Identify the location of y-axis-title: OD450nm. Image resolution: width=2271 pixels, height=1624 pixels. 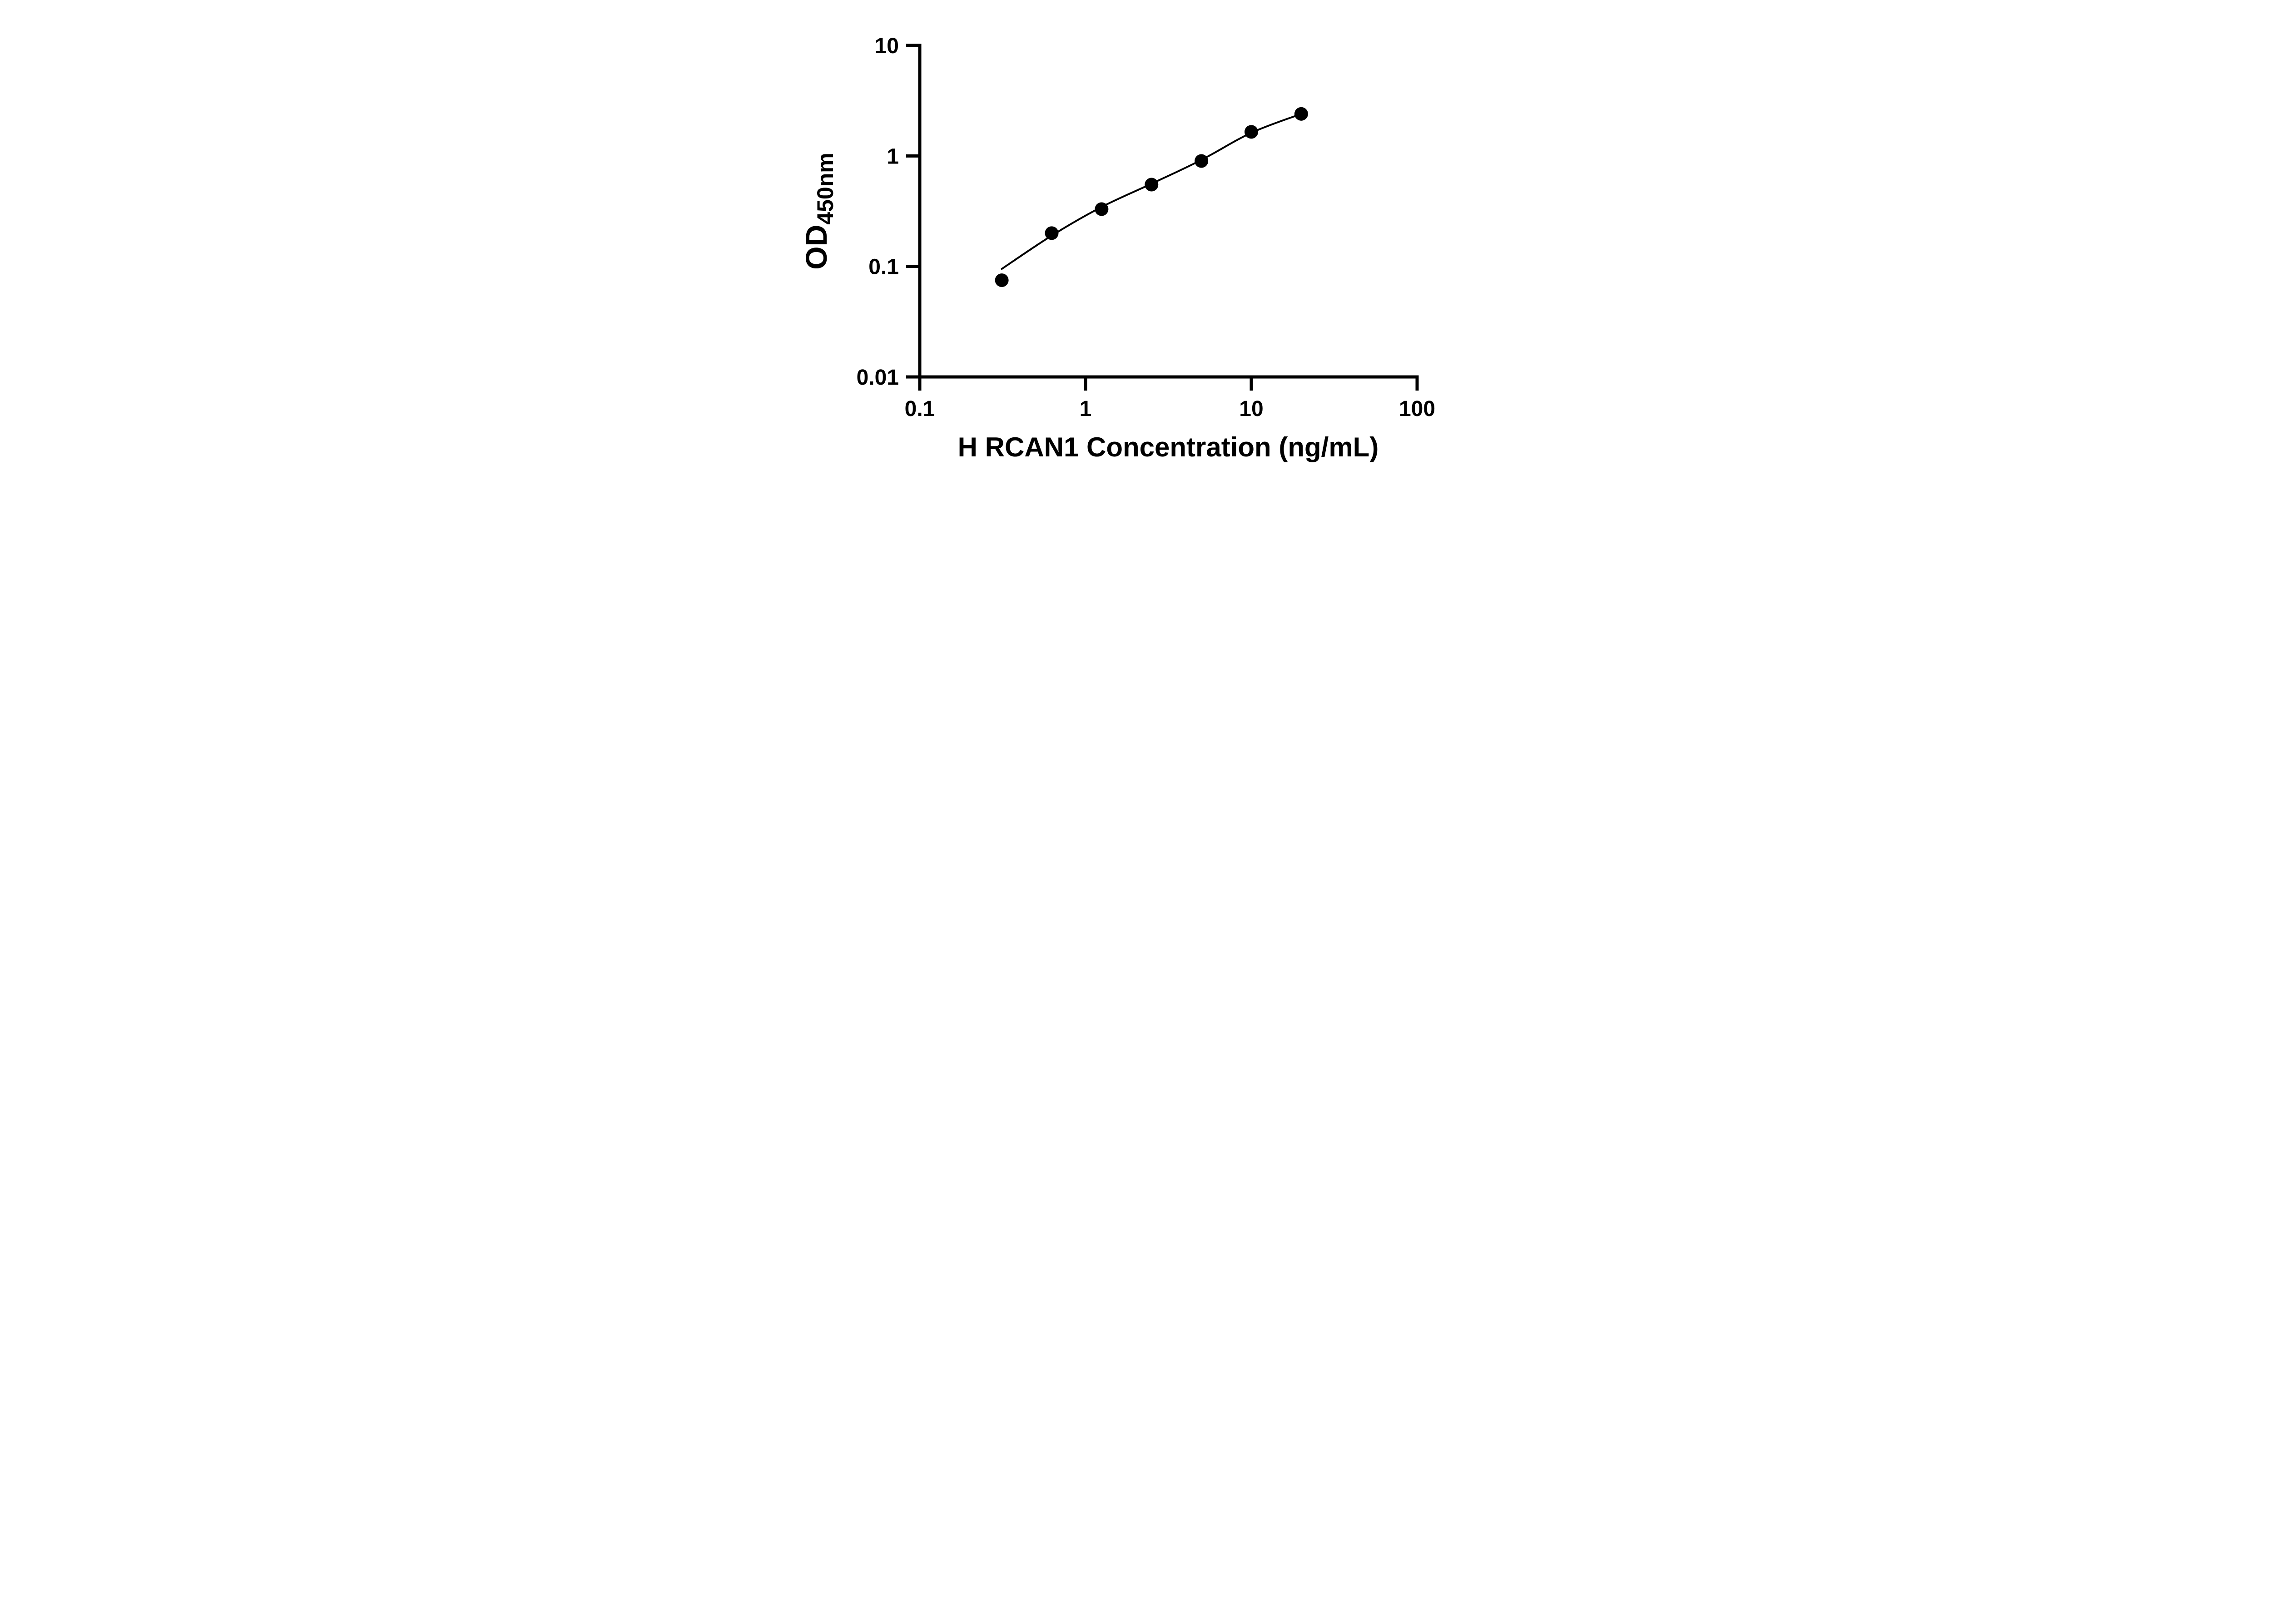
(818, 211).